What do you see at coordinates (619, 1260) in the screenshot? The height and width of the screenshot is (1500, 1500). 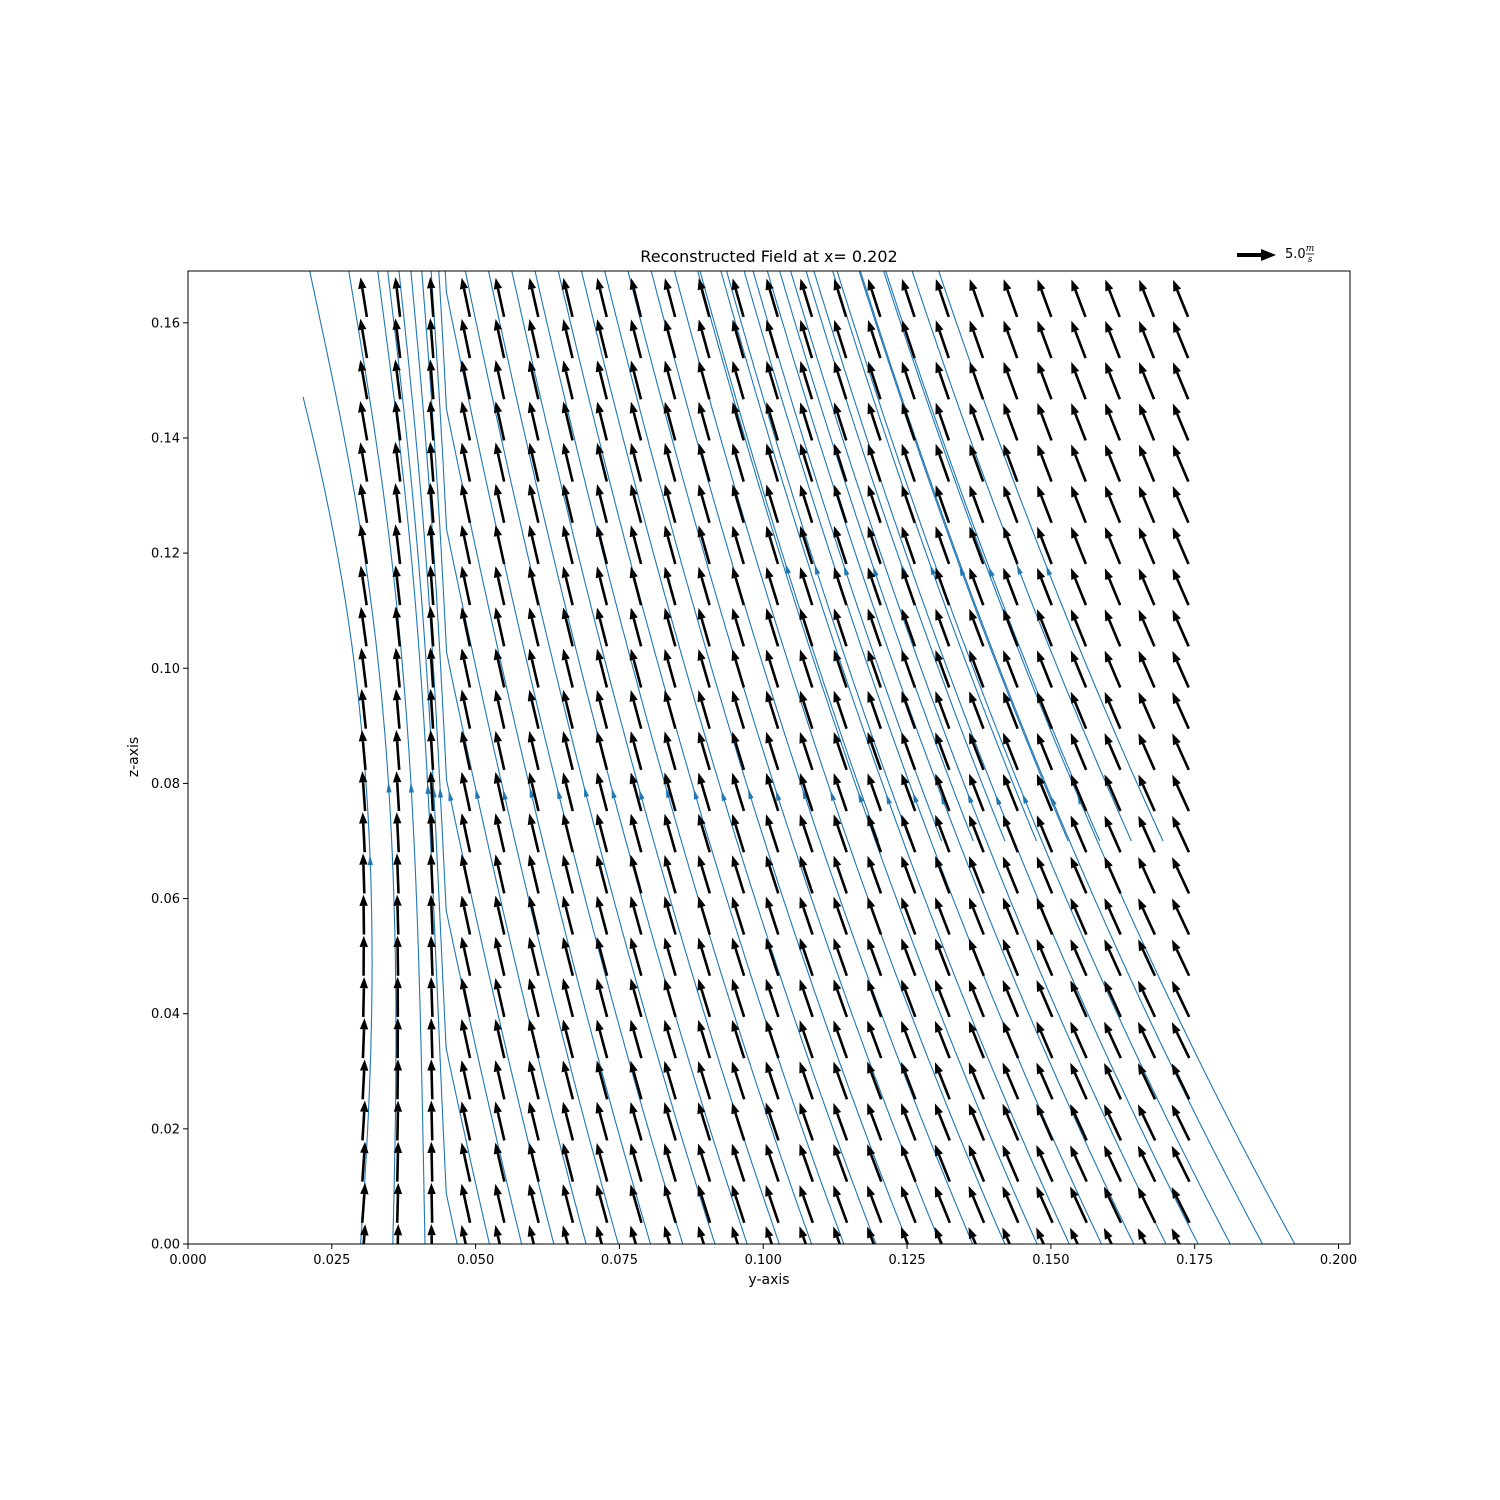 I see `x-tick-label: 0.075` at bounding box center [619, 1260].